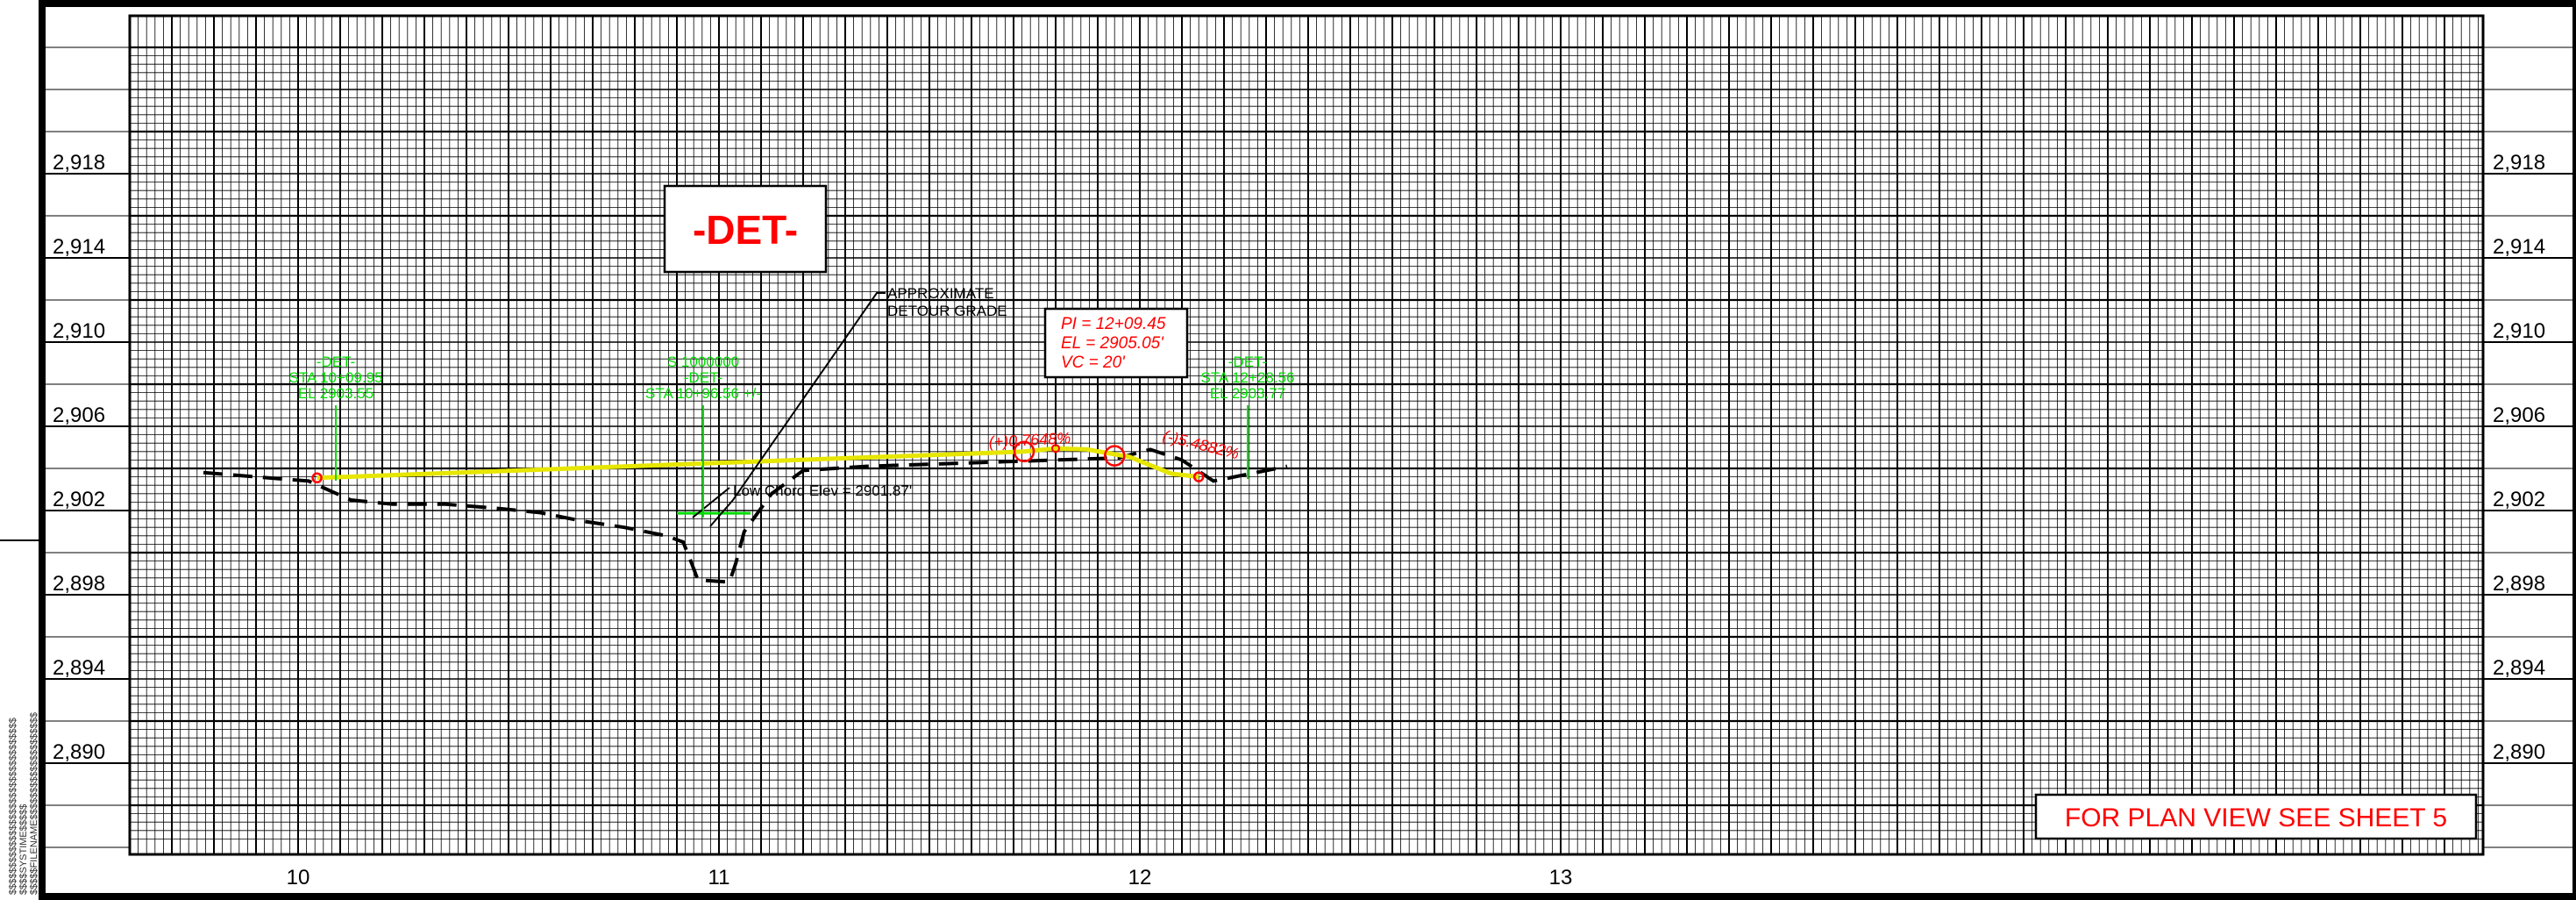  Describe the element at coordinates (336, 417) in the screenshot. I see `det-callout-left: -DET- STA 10+09.95 EL 2903.55` at that location.